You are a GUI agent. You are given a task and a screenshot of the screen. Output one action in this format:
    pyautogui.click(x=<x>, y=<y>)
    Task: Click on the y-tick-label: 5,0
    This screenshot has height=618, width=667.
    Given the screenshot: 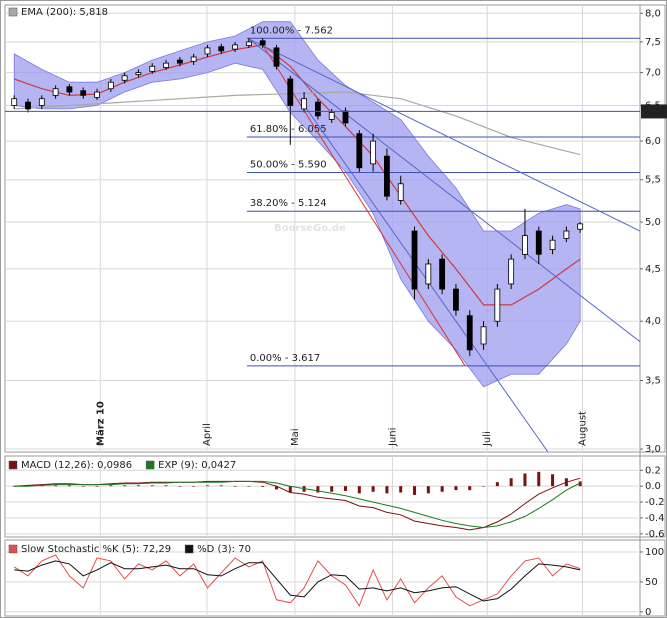 What is the action you would take?
    pyautogui.click(x=653, y=222)
    